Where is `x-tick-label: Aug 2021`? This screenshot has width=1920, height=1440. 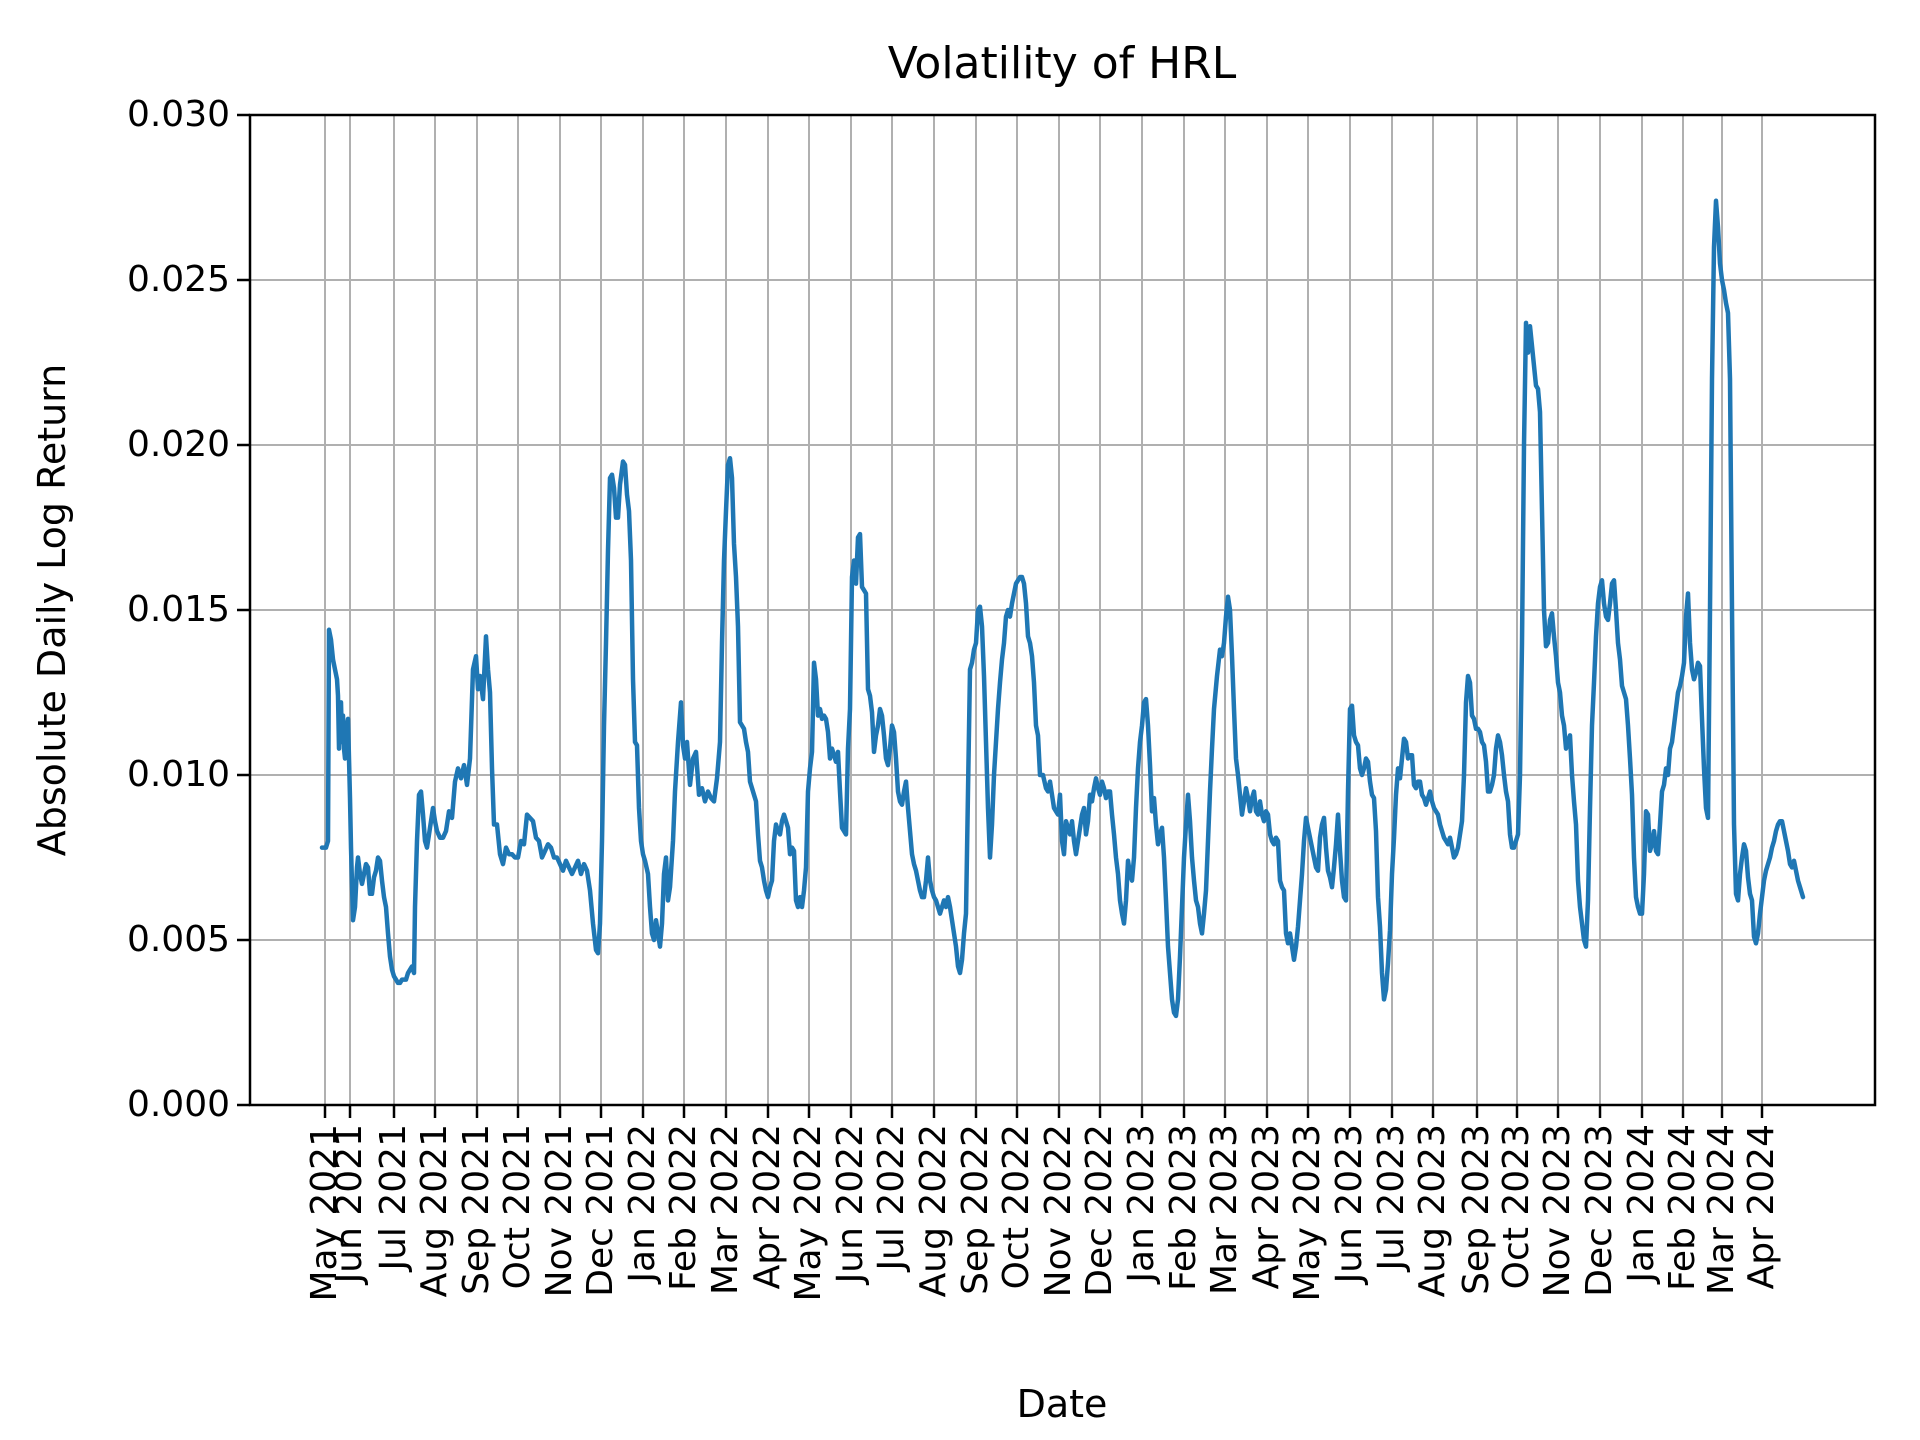
x-tick-label: Aug 2021 is located at coordinates (434, 1211).